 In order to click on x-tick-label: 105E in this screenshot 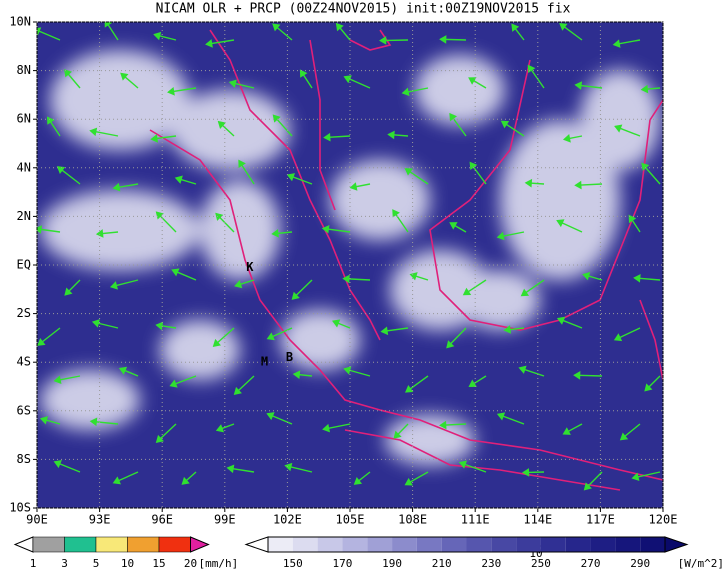, I will do `click(350, 520)`.